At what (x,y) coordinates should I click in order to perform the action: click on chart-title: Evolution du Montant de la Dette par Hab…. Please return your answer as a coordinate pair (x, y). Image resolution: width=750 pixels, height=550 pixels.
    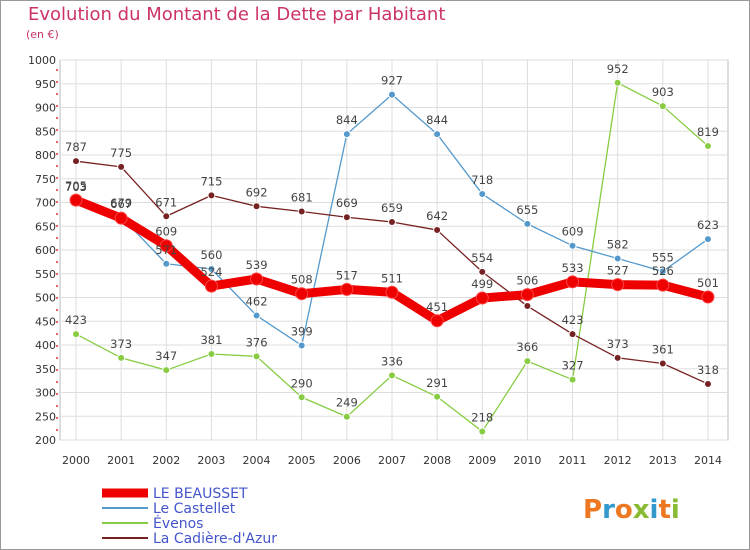
    Looking at the image, I should click on (237, 14).